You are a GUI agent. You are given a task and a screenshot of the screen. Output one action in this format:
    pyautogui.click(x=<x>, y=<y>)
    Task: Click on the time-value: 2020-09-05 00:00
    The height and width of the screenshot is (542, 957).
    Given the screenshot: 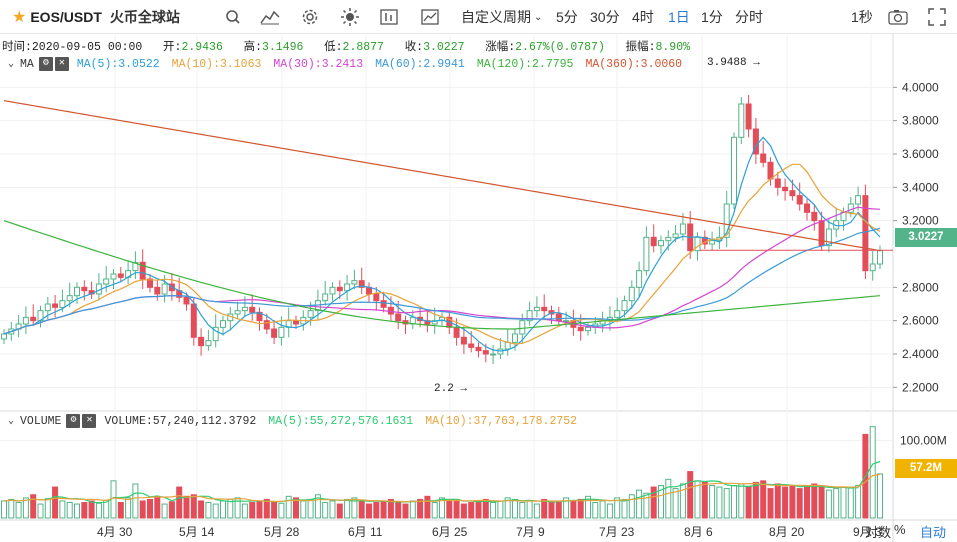 What is the action you would take?
    pyautogui.click(x=87, y=47)
    